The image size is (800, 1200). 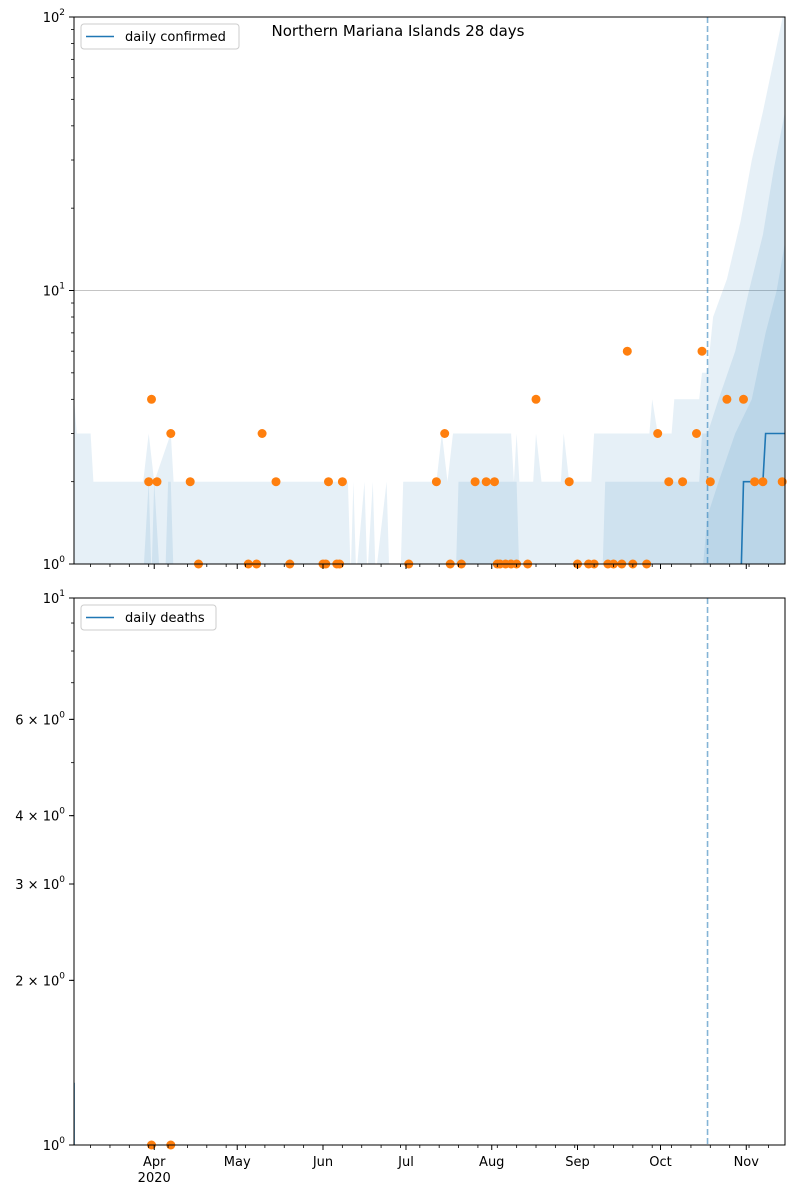 What do you see at coordinates (40, 816) in the screenshot?
I see `y-tick-label: 4 × 100` at bounding box center [40, 816].